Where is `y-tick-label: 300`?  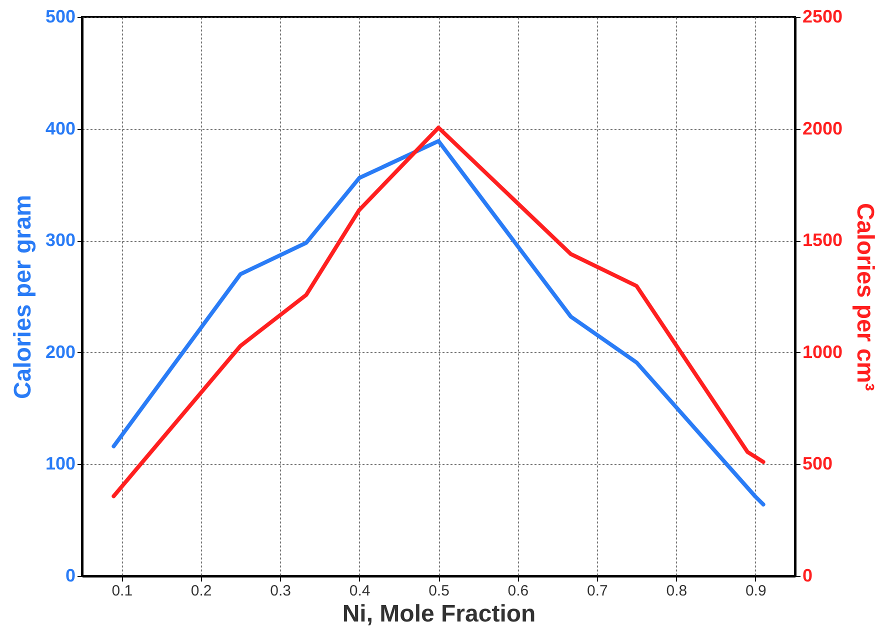 y-tick-label: 300 is located at coordinates (60, 240).